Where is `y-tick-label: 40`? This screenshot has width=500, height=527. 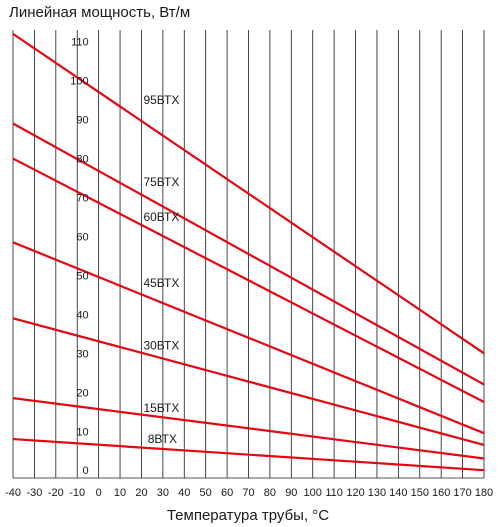 y-tick-label: 40 is located at coordinates (82, 315).